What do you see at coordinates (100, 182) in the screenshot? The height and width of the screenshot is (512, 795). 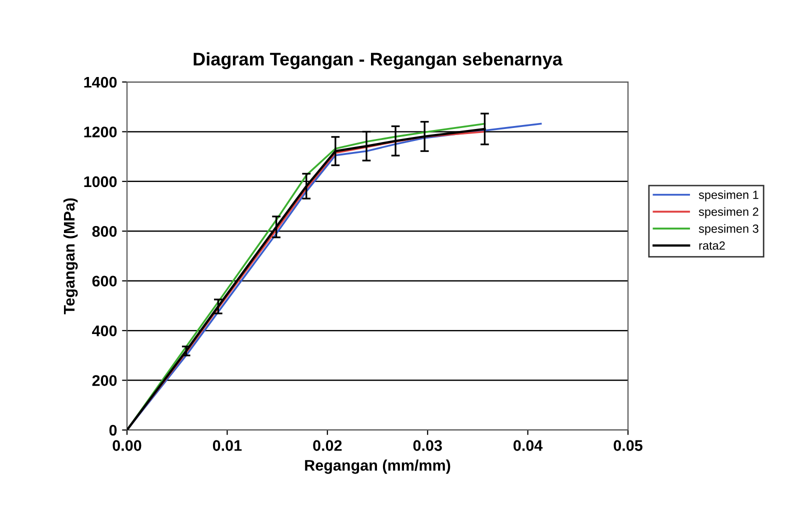 I see `y-tick-label: 1000` at bounding box center [100, 182].